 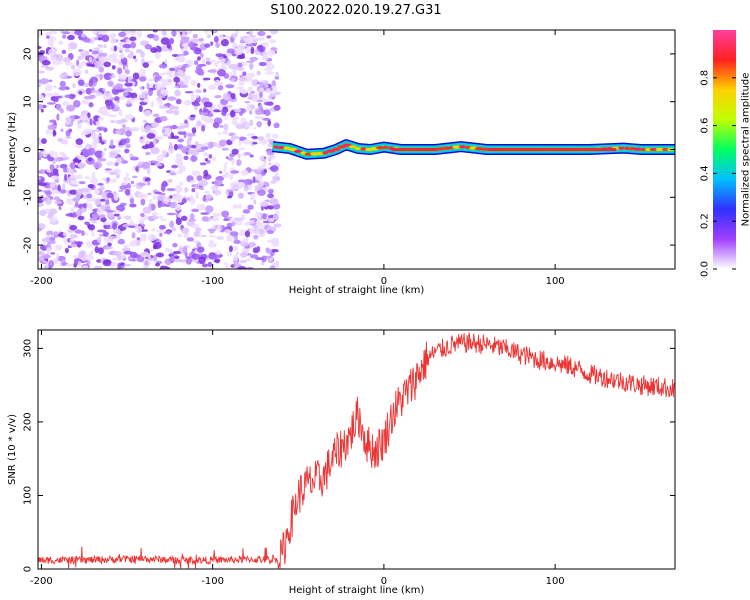 What do you see at coordinates (28, 245) in the screenshot?
I see `y-tick-label: -20` at bounding box center [28, 245].